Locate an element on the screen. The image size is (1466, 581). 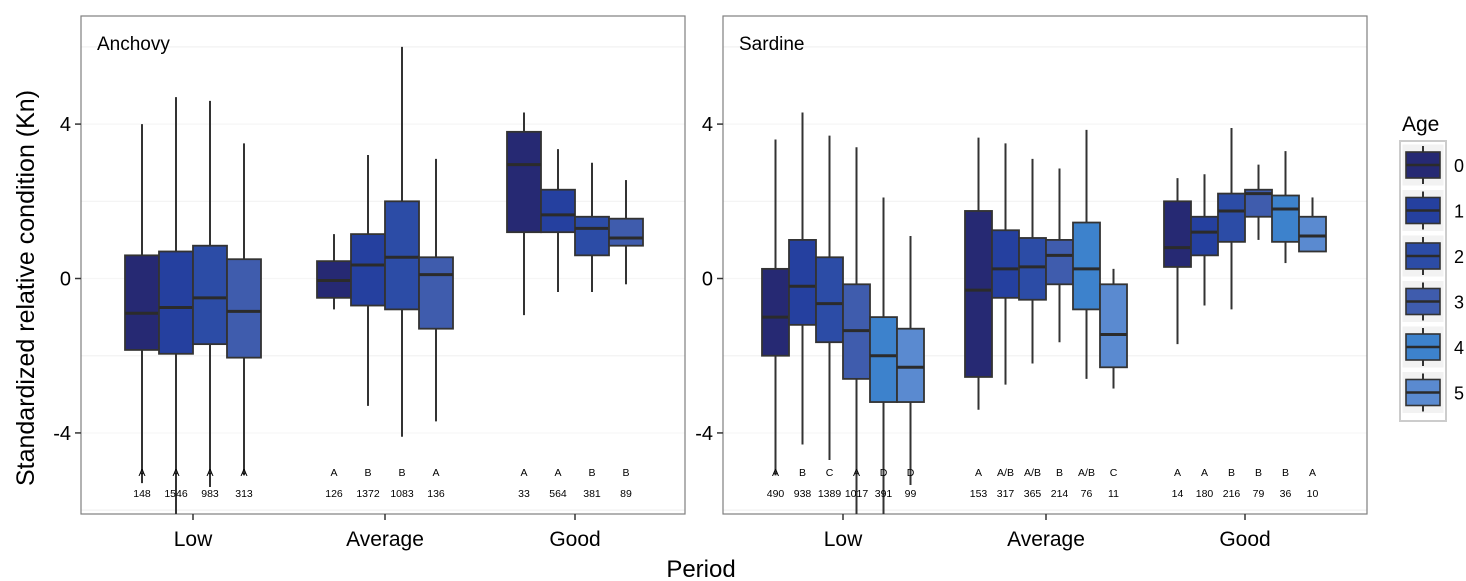
sample-size: 391 is located at coordinates (884, 494).